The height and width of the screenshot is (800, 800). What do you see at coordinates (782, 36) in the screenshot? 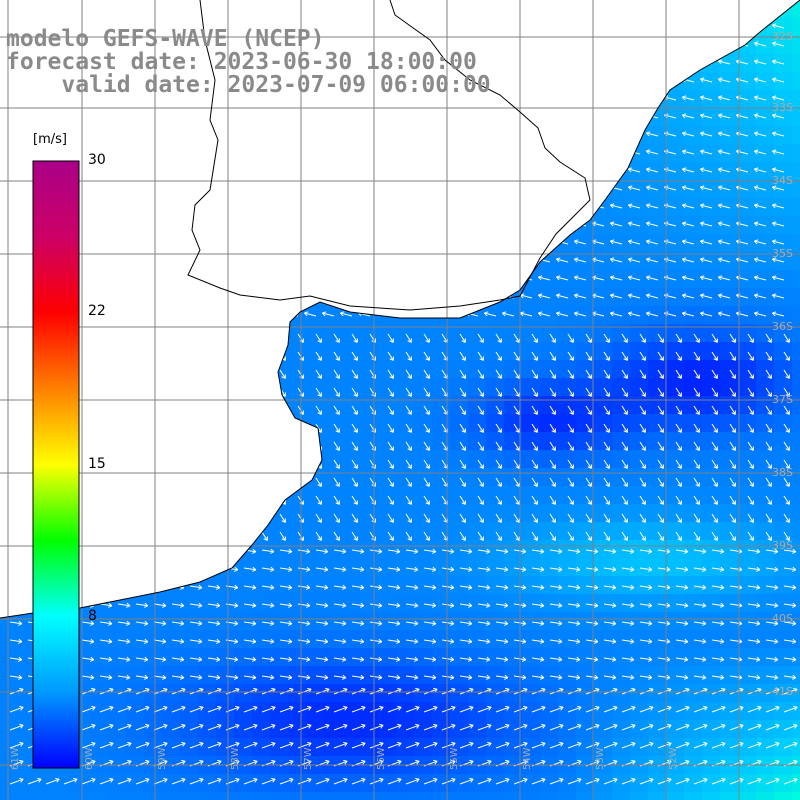
I see `lat-label: 32S` at bounding box center [782, 36].